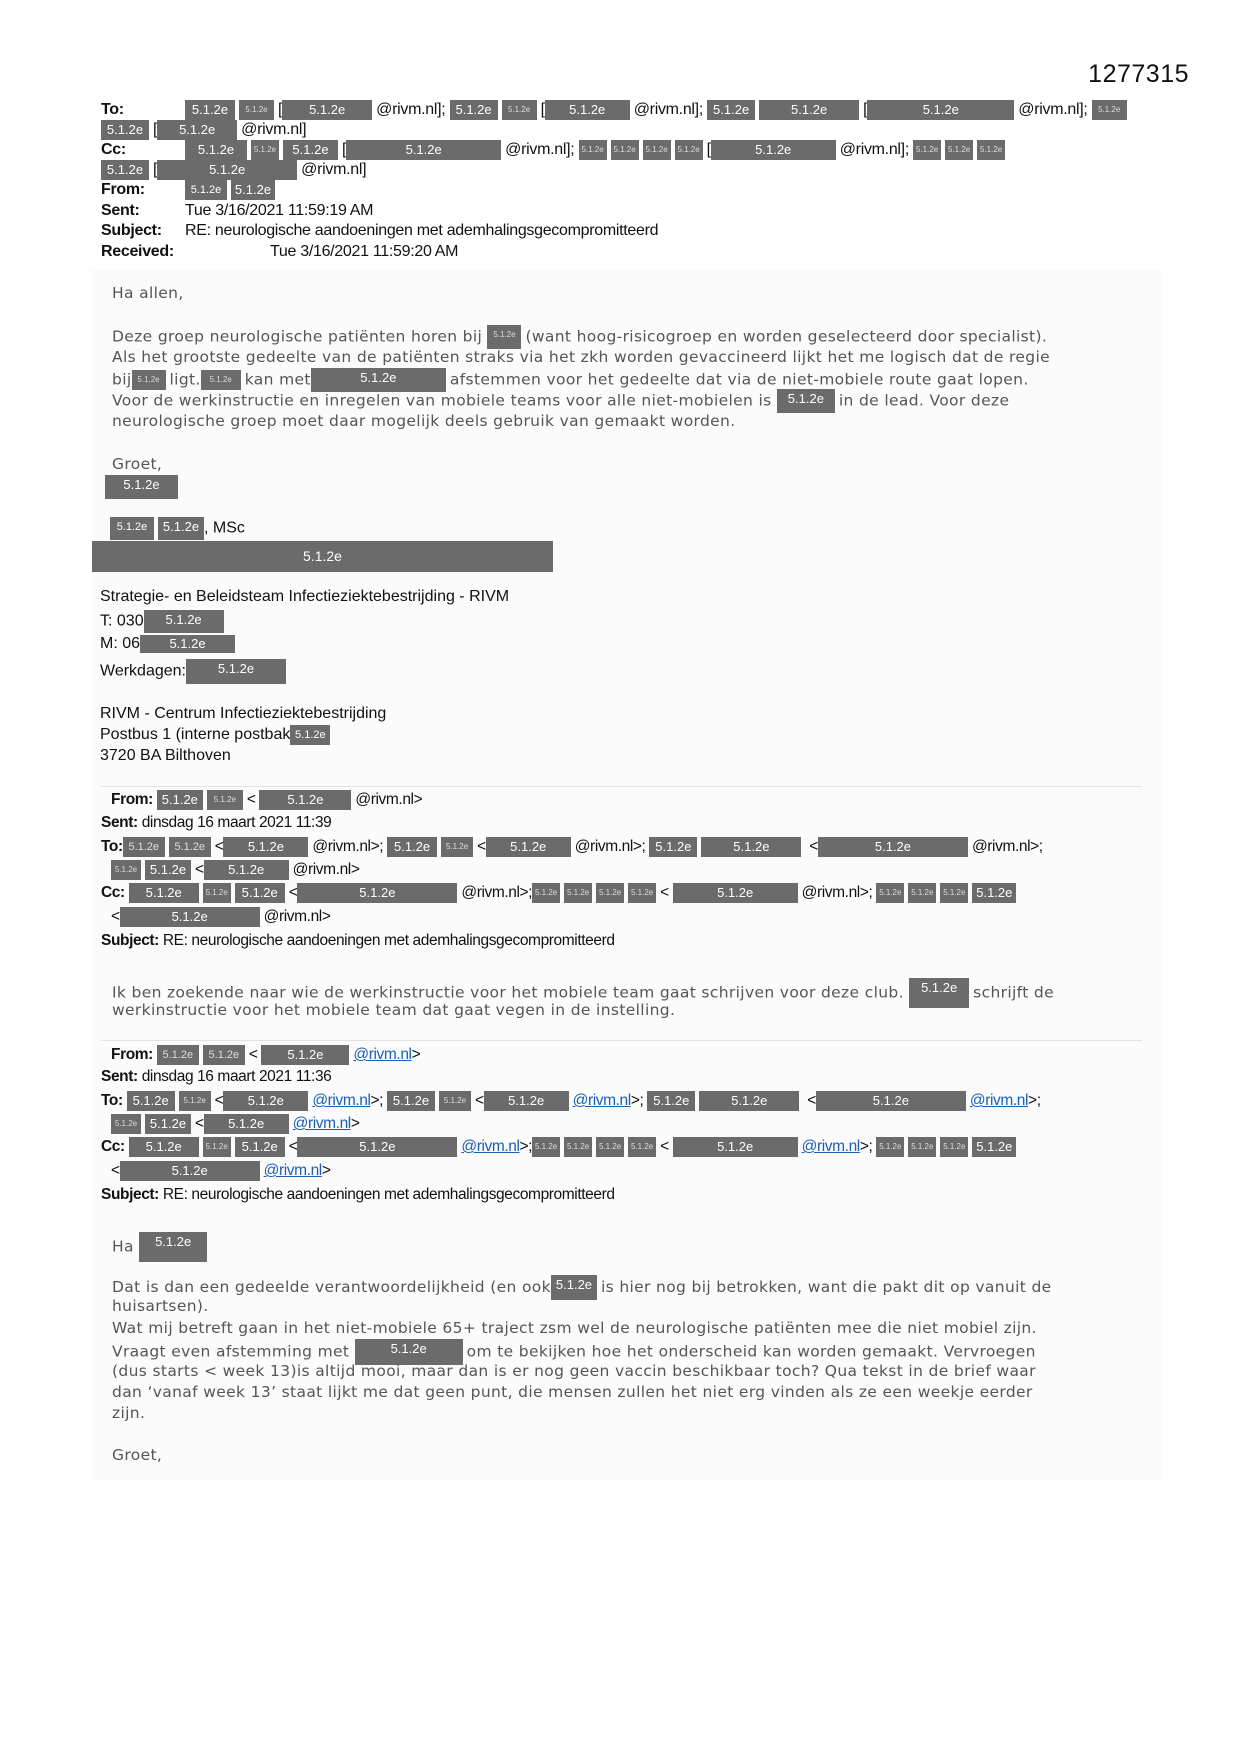  What do you see at coordinates (221, 917) in the screenshot?
I see `reply1-cc-cont: <5.1.2e @rivm.nl>` at bounding box center [221, 917].